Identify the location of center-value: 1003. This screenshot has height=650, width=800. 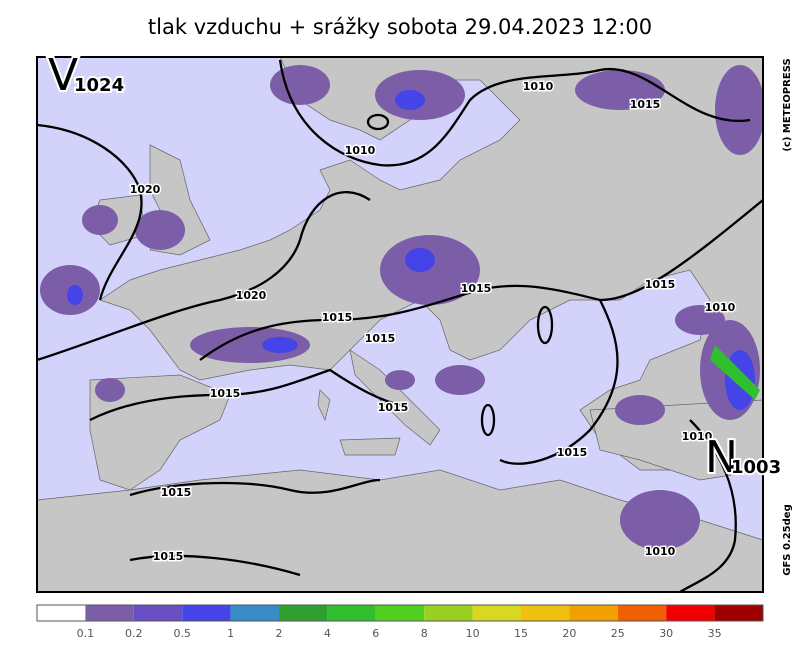
(756, 467).